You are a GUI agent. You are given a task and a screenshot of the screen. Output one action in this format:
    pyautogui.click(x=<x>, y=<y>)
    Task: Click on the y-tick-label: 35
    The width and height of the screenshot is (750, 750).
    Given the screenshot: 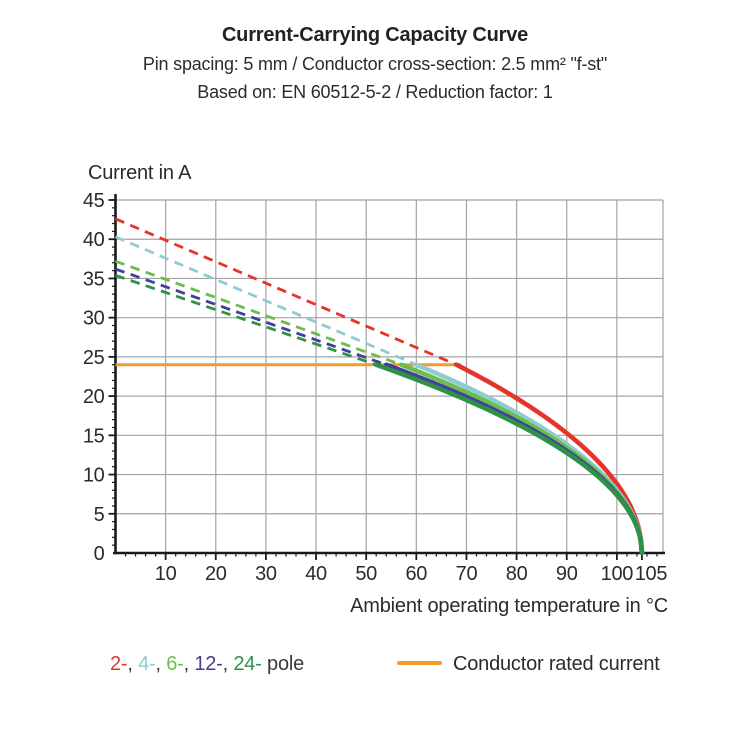 What is the action you would take?
    pyautogui.click(x=94, y=279)
    